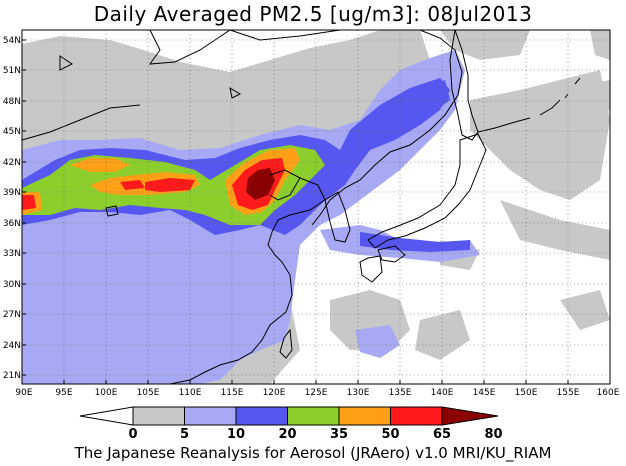  Describe the element at coordinates (184, 434) in the screenshot. I see `colorbar-label: 5` at that location.